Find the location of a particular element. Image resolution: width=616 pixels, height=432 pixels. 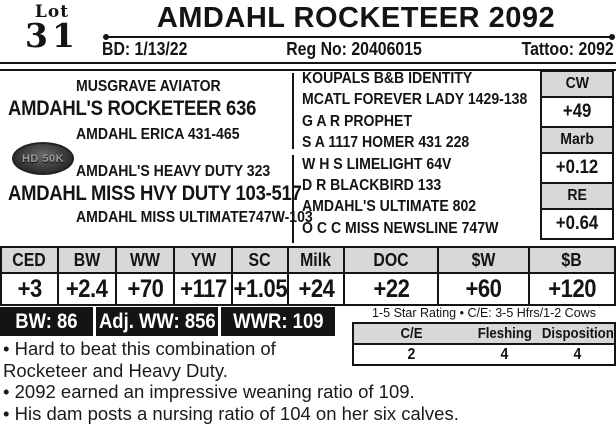

trait-header-row: C/E Fleshing Disposition is located at coordinates (484, 334).